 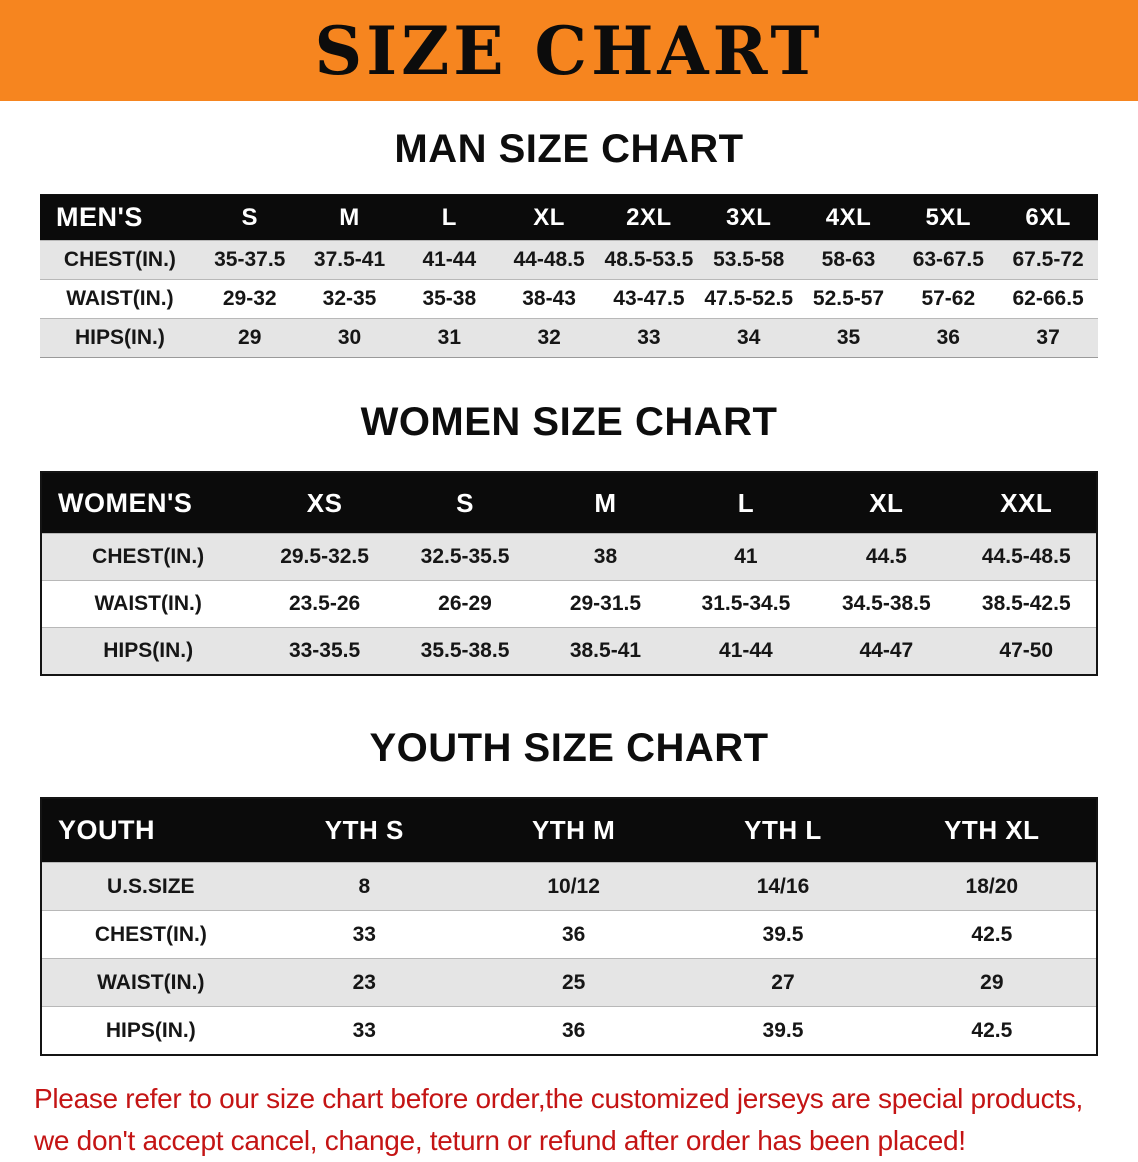 I want to click on size-column-header: 4XL, so click(x=848, y=217).